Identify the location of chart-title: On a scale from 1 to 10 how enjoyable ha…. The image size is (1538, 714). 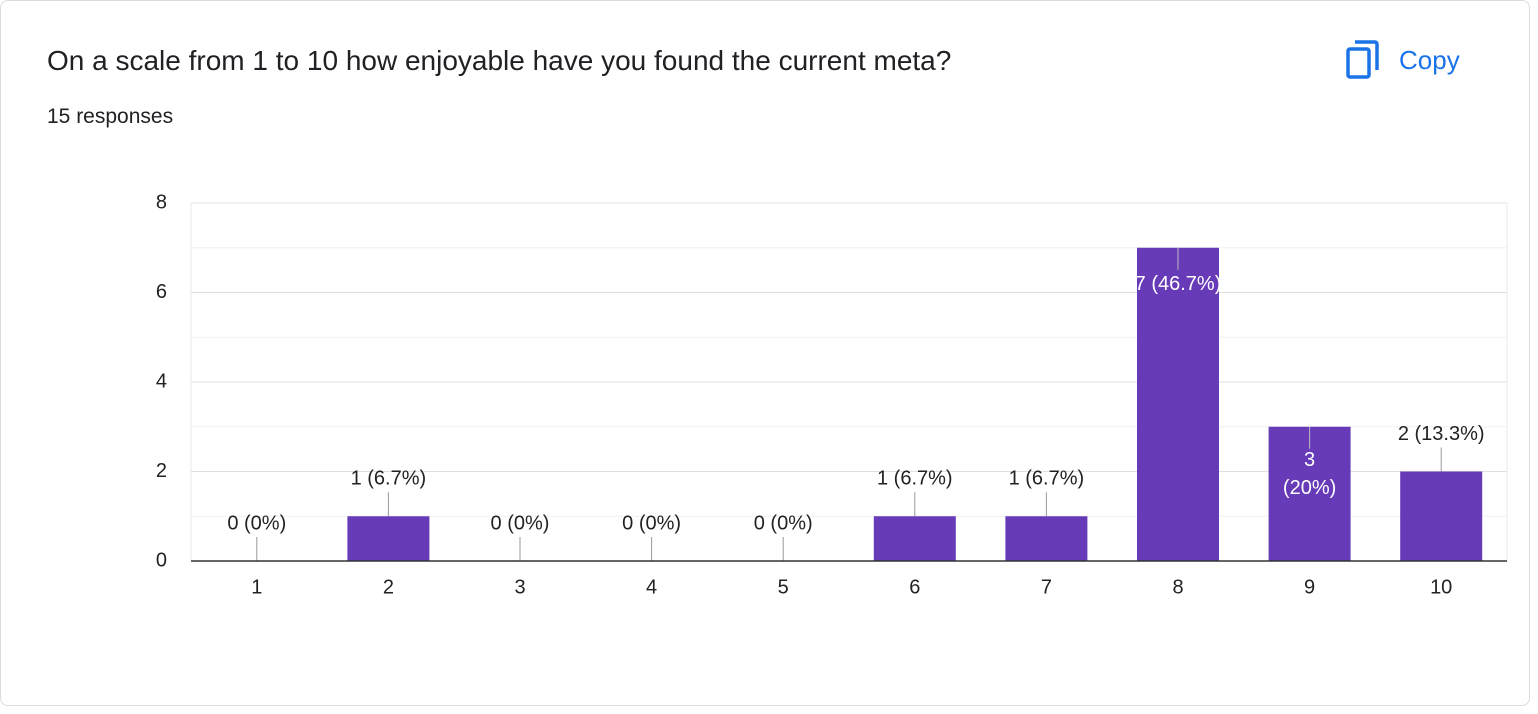
(499, 60).